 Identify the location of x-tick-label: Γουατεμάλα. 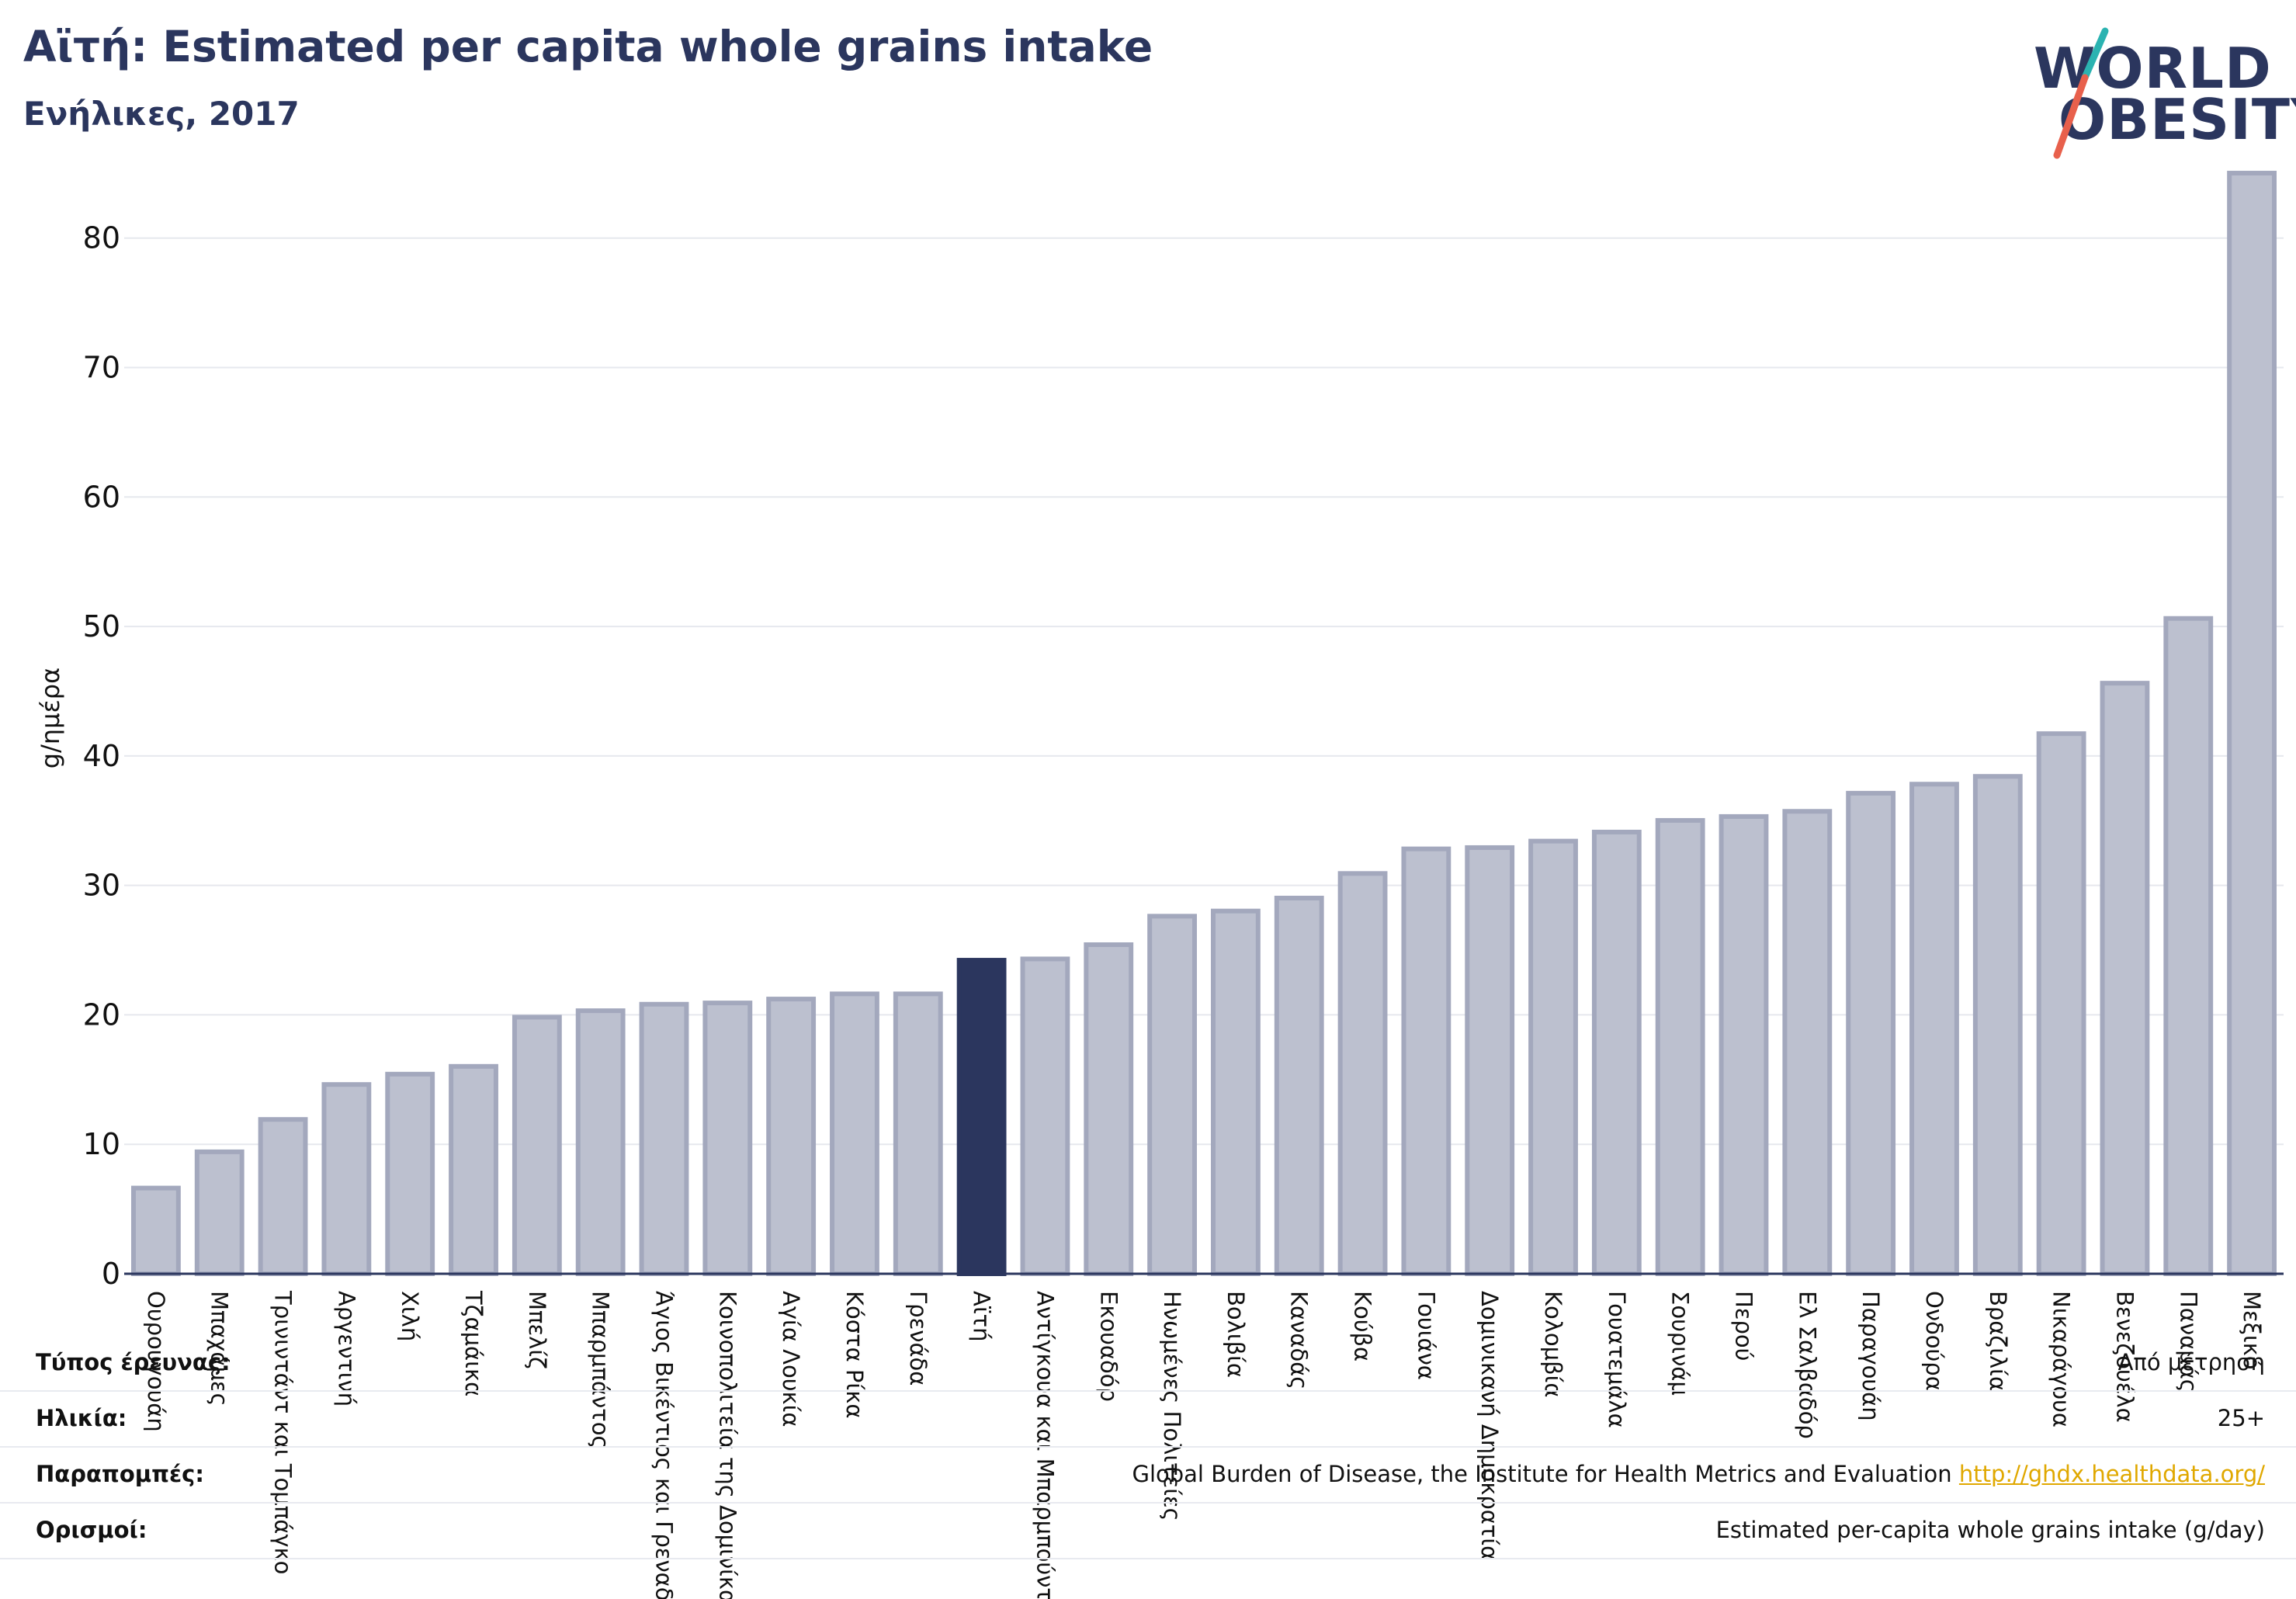
(1617, 1359).